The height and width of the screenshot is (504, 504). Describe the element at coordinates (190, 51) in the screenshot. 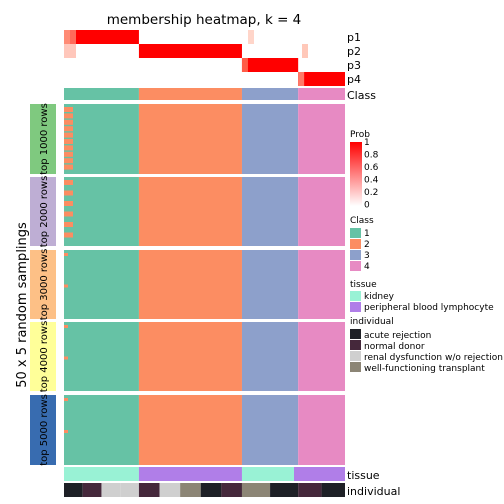

I see `prob-cell-p2` at that location.